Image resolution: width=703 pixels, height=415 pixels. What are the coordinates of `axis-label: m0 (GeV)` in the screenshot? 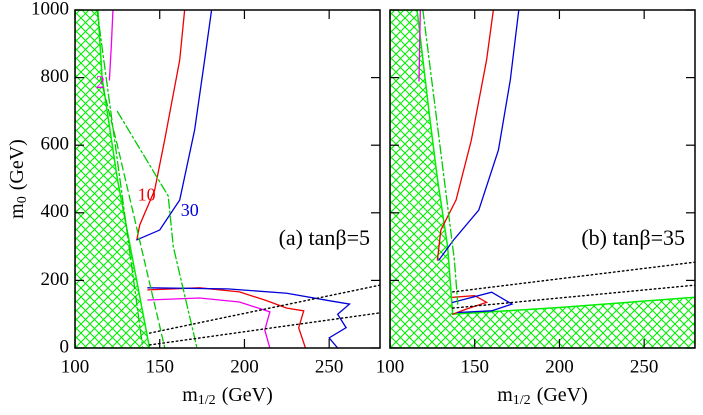 It's located at (18, 179).